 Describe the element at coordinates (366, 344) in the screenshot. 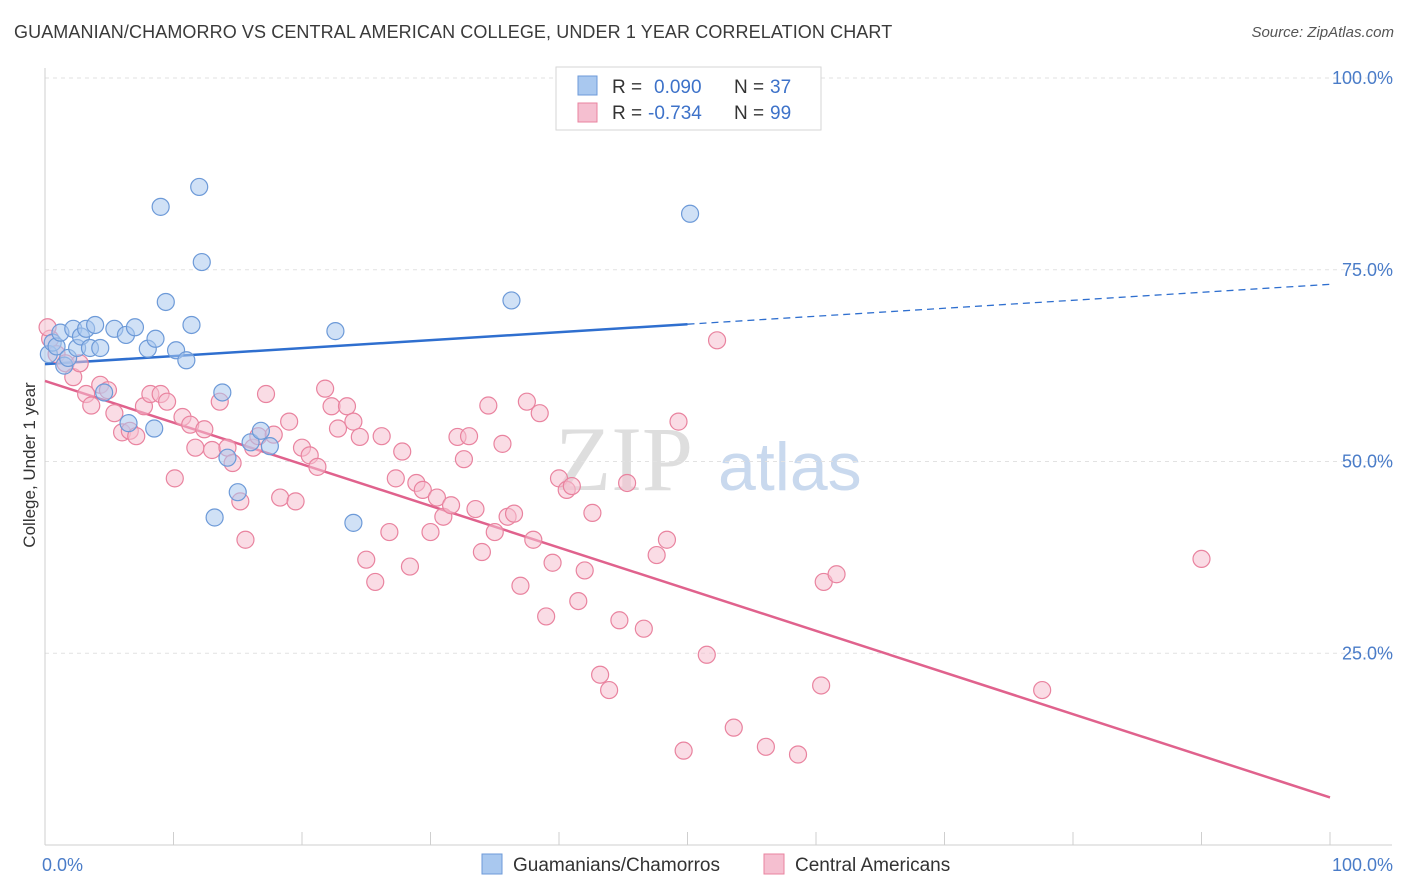

I see `blue-trend-line` at that location.